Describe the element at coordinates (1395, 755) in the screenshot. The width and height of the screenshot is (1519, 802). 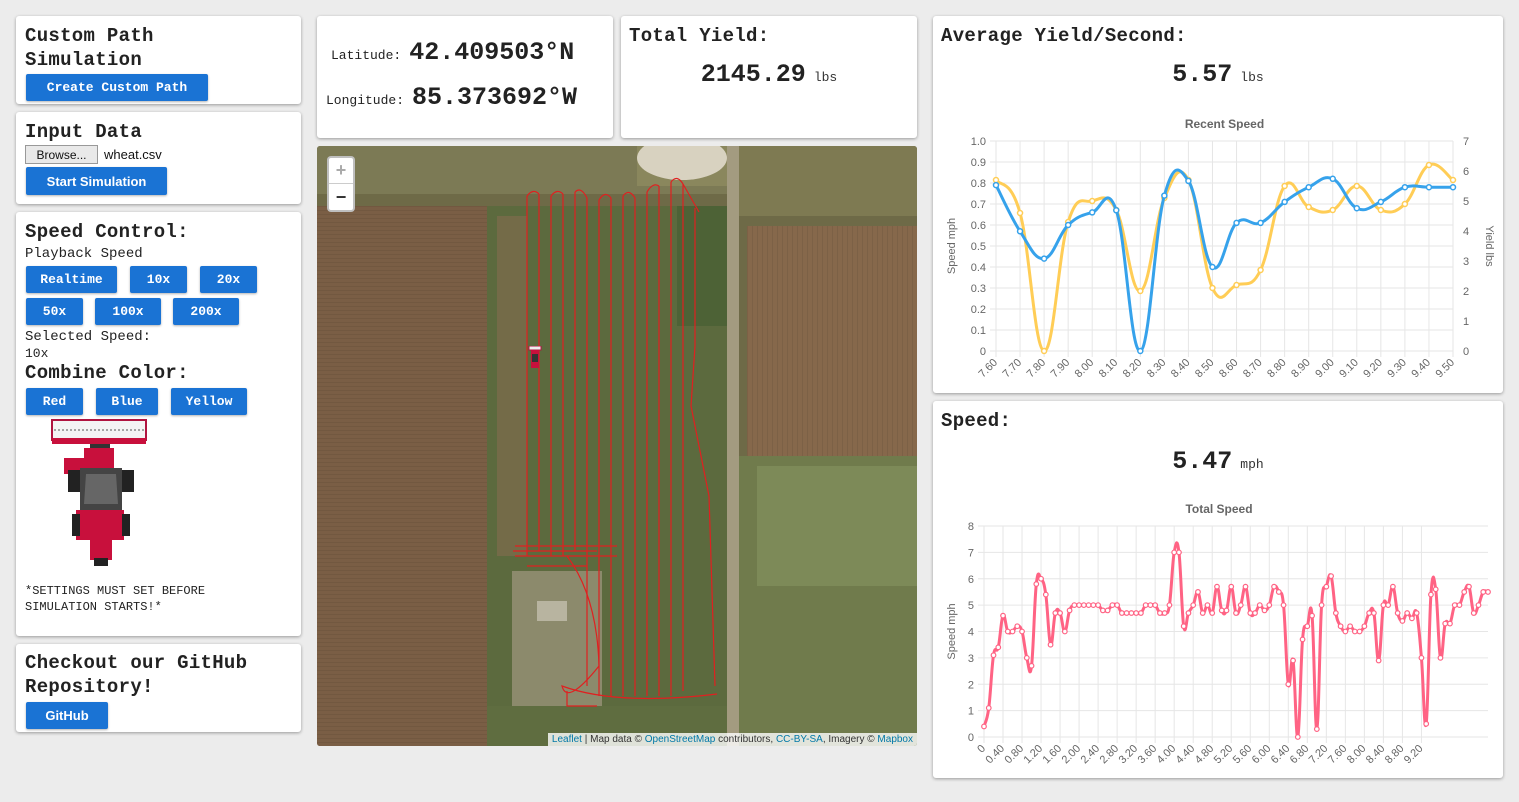
I see `x-tick-label: 8.80` at that location.